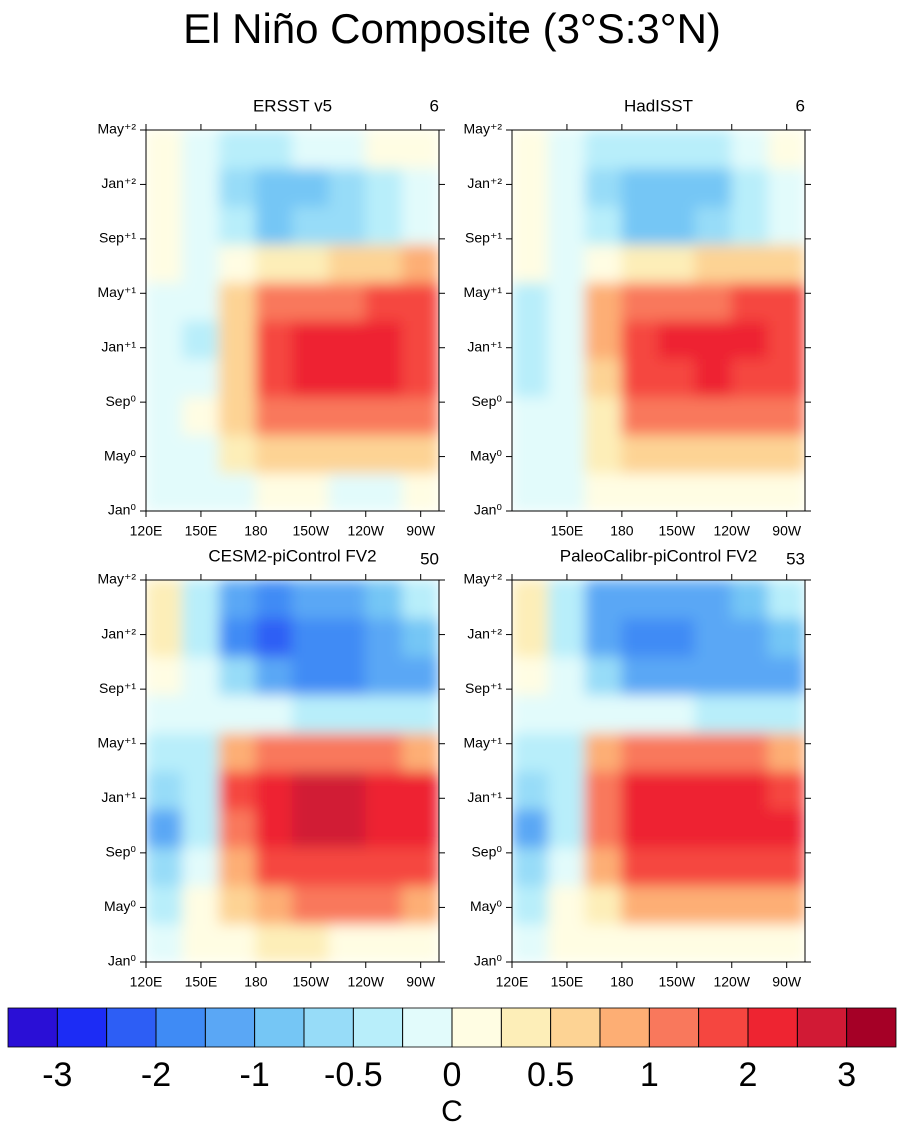 The height and width of the screenshot is (1141, 904). Describe the element at coordinates (483, 688) in the screenshot. I see `y-tick-label: Sep⁺¹` at that location.